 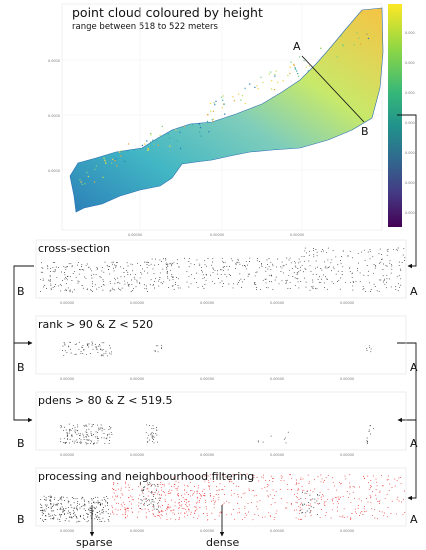 I want to click on svg-text: 0.0000, so click(x=54, y=171).